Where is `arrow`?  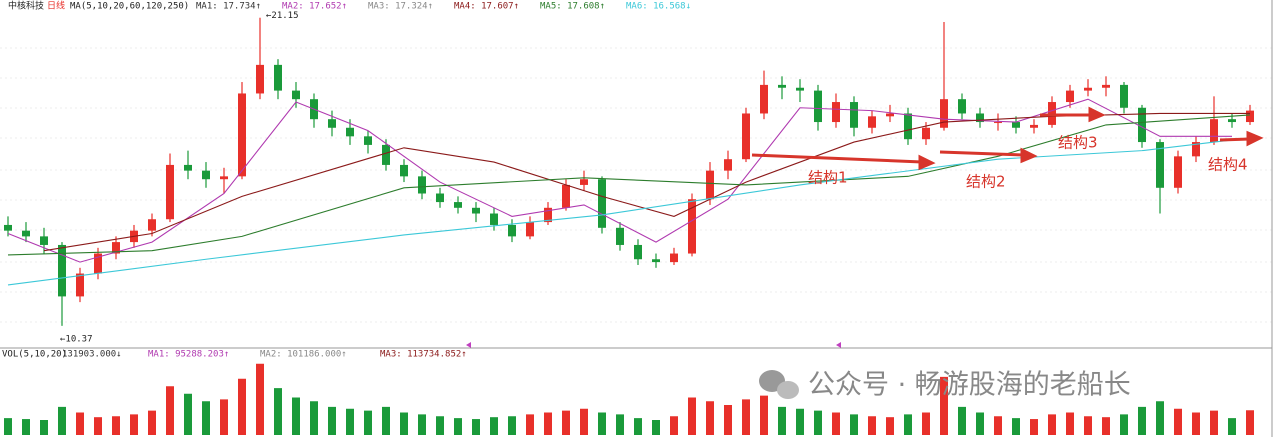 arrow is located at coordinates (1235, 139).